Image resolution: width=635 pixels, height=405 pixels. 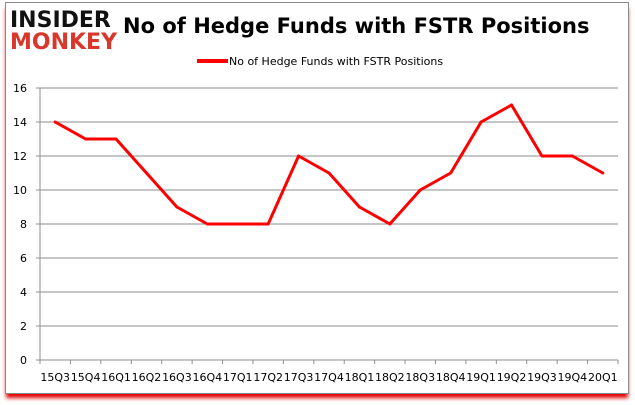 What do you see at coordinates (360, 377) in the screenshot?
I see `x-tick-label: 18Q1` at bounding box center [360, 377].